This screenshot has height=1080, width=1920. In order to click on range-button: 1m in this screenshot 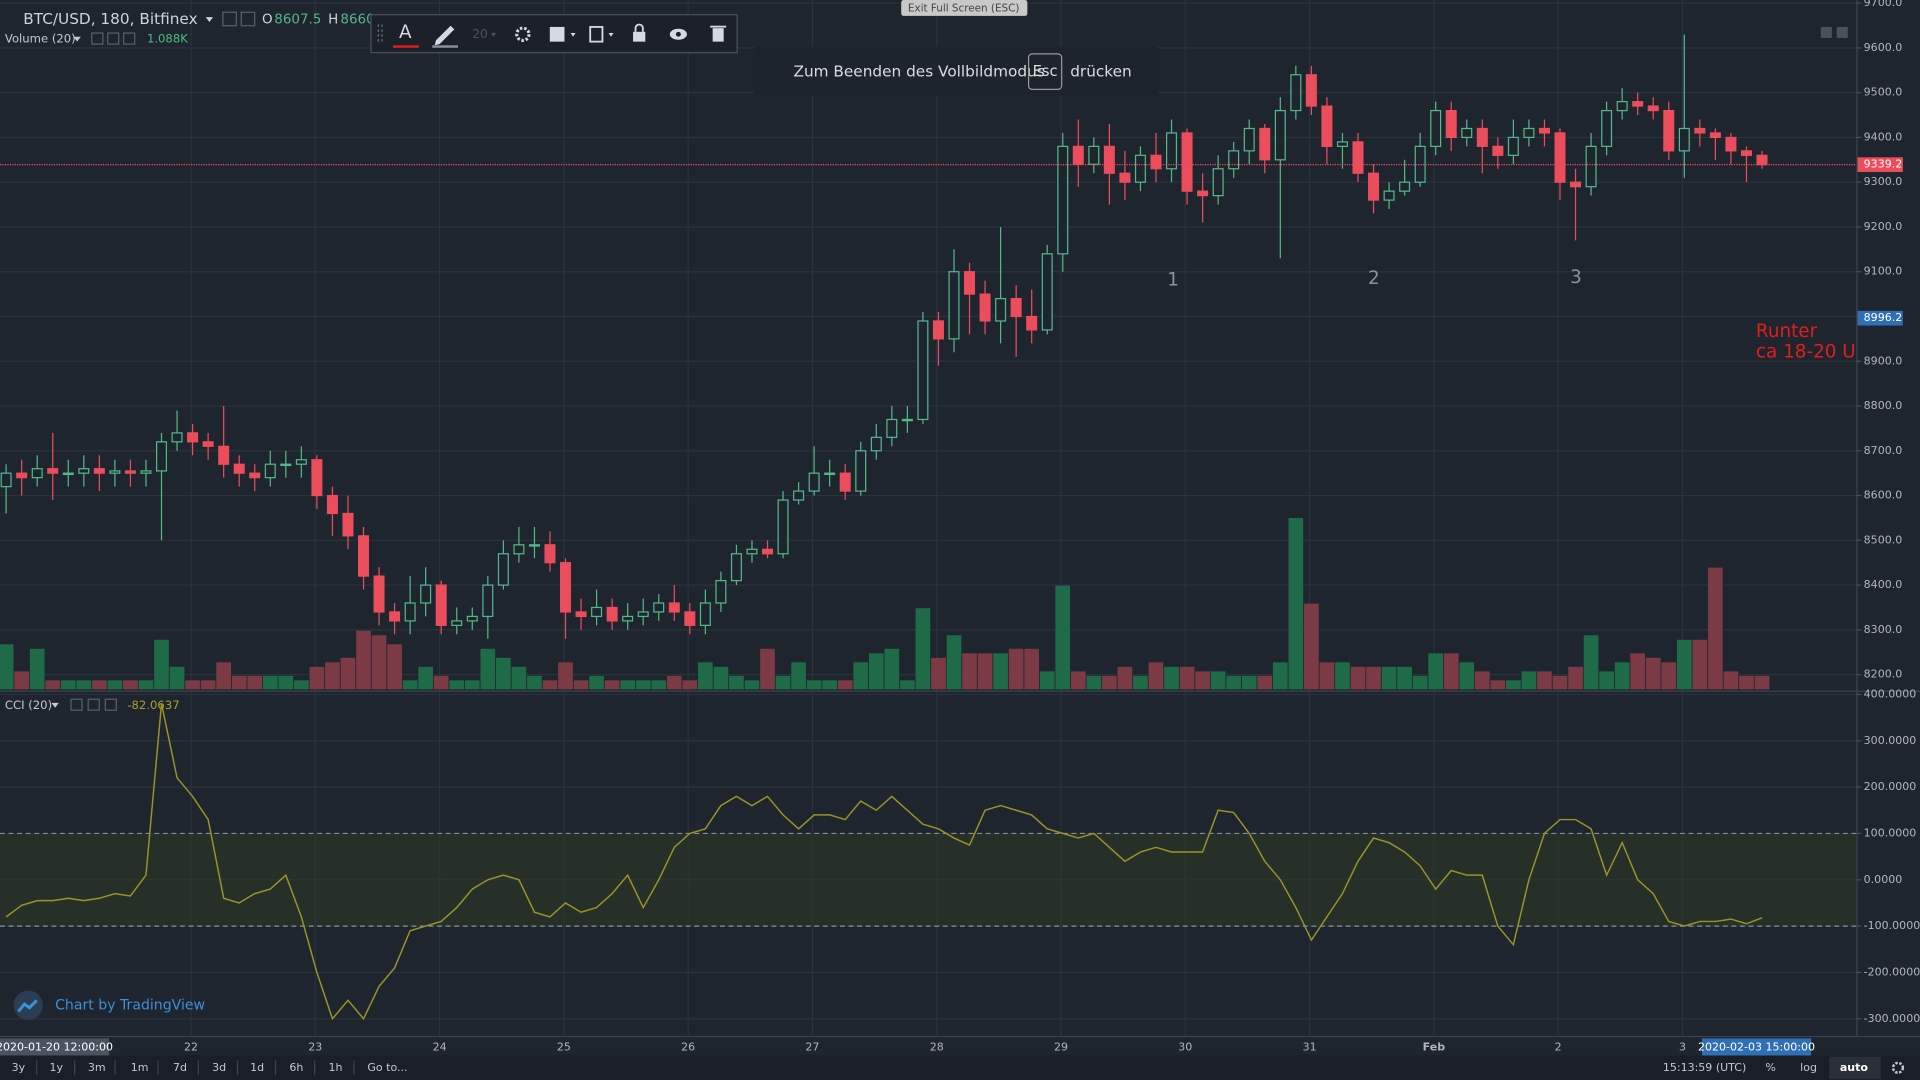, I will do `click(140, 1067)`.